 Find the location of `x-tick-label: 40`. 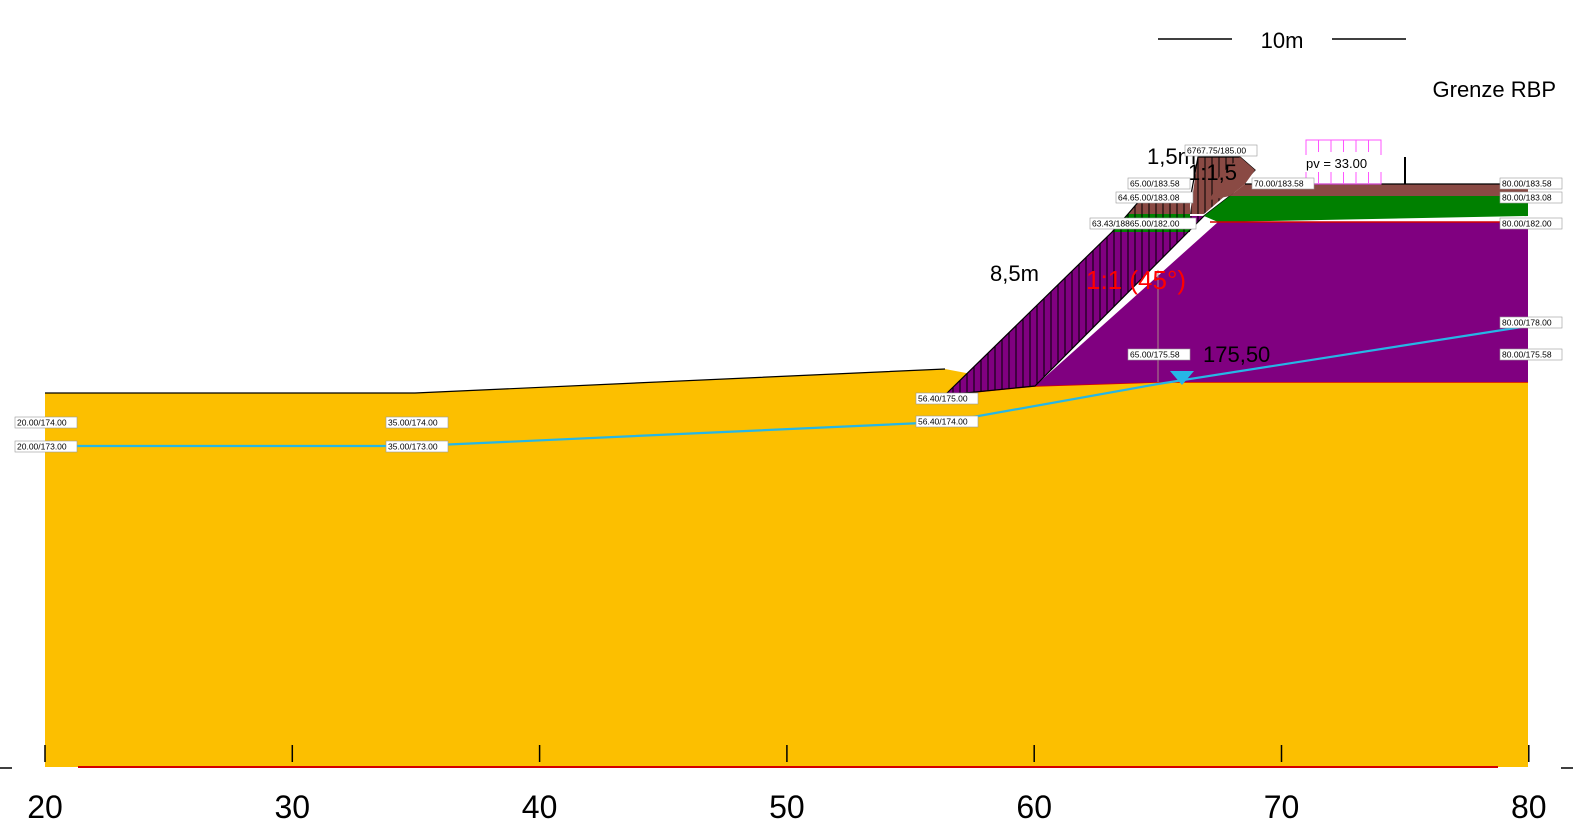

x-tick-label: 40 is located at coordinates (540, 807).